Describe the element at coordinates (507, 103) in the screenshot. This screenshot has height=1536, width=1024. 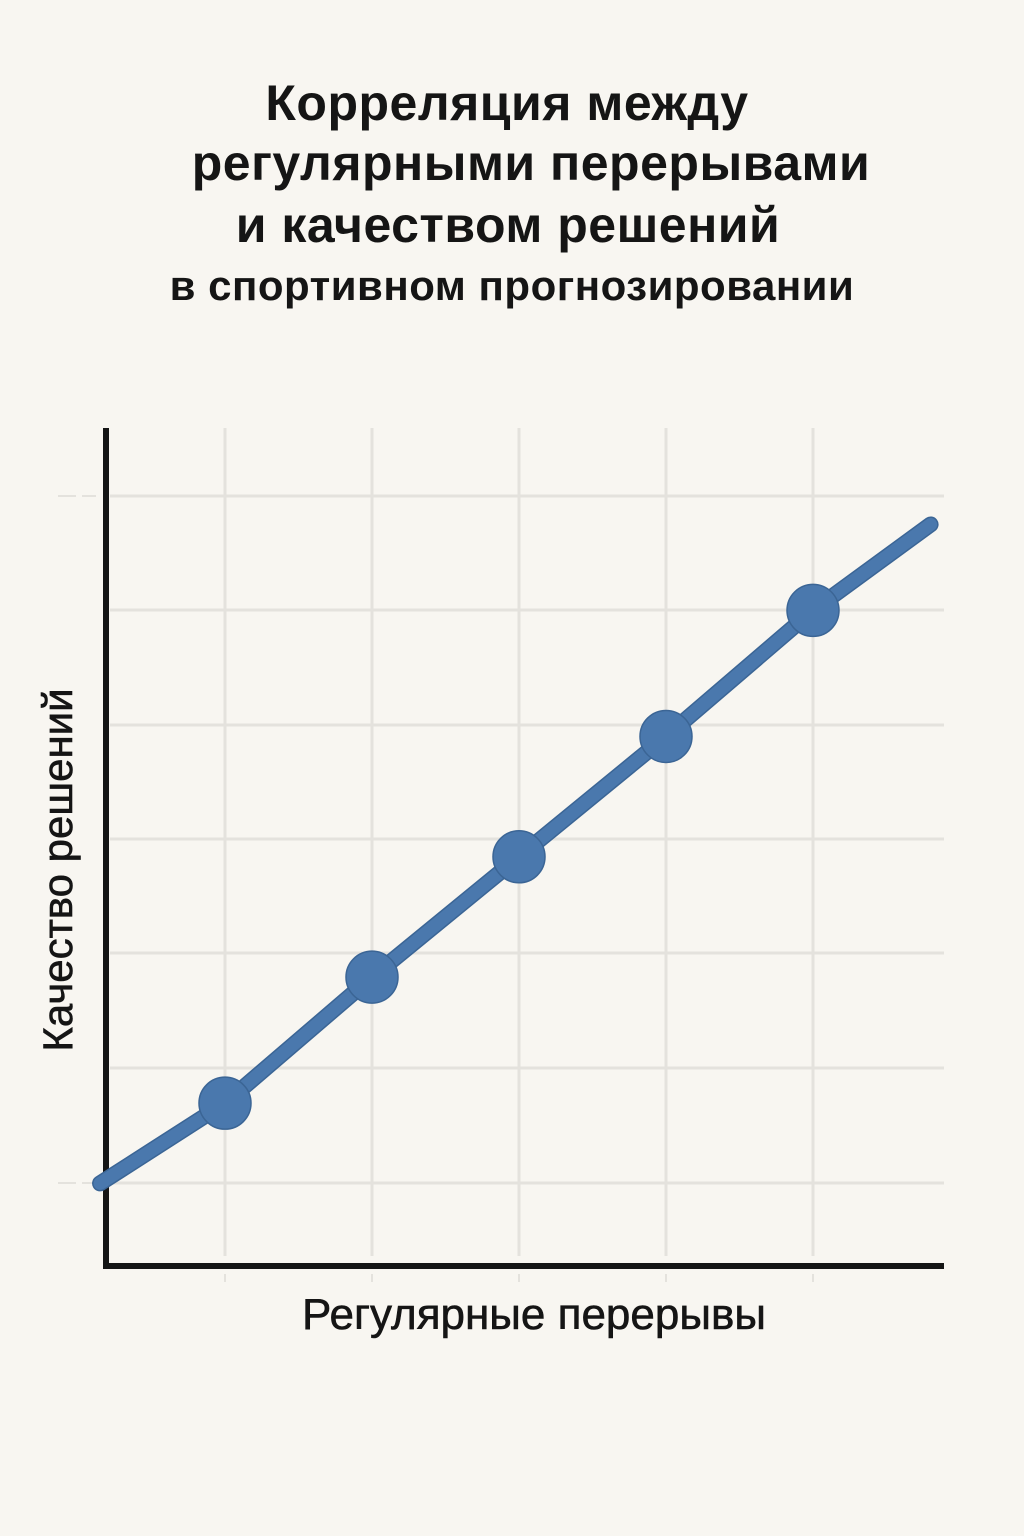
I see `title-line-1: Корреляция между` at that location.